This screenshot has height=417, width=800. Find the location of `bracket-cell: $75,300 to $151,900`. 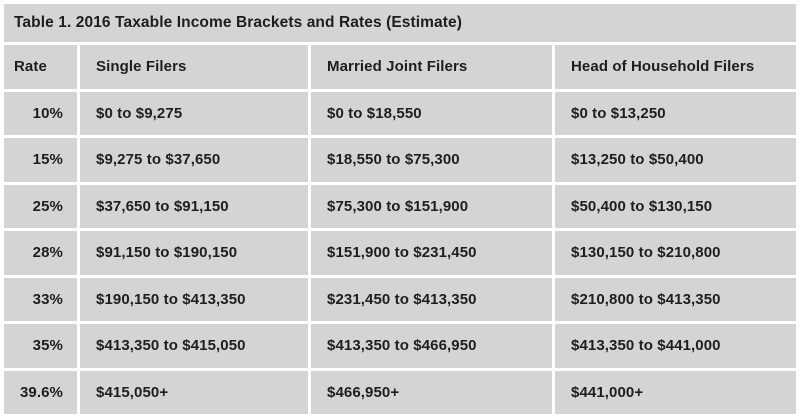

bracket-cell: $75,300 to $151,900 is located at coordinates (431, 206).